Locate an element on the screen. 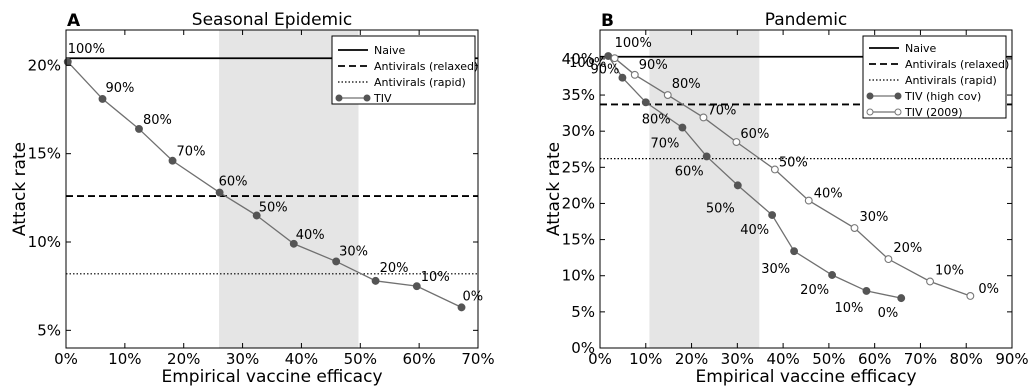 The height and width of the screenshot is (386, 1031). y-tick-label: 30% is located at coordinates (578, 131).